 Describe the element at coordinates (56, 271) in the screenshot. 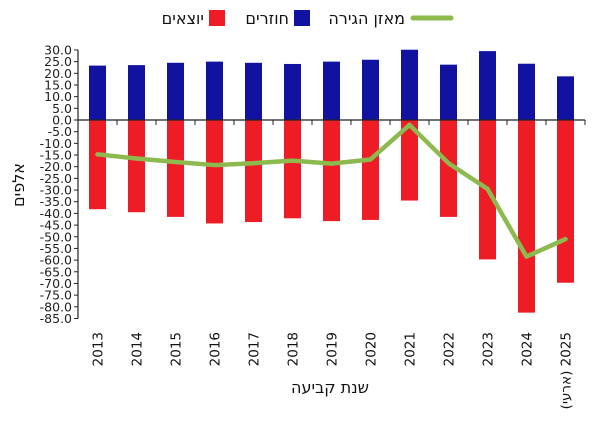

I see `y-tick-label: -65.0` at that location.